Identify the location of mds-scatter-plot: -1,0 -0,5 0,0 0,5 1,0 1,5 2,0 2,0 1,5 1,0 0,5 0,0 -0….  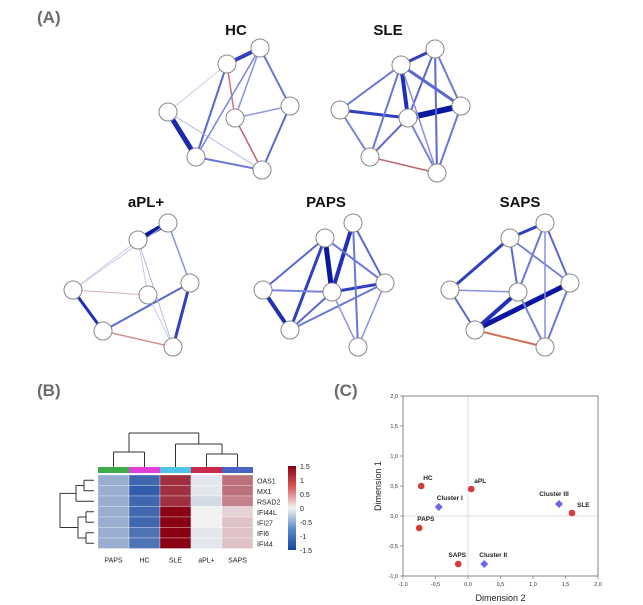
(487, 498).